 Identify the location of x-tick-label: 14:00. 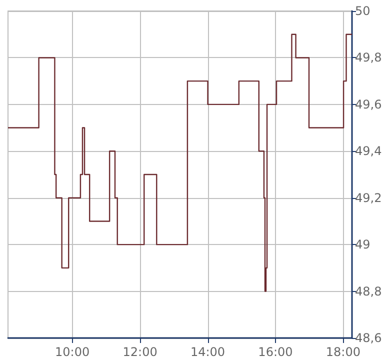
(208, 352).